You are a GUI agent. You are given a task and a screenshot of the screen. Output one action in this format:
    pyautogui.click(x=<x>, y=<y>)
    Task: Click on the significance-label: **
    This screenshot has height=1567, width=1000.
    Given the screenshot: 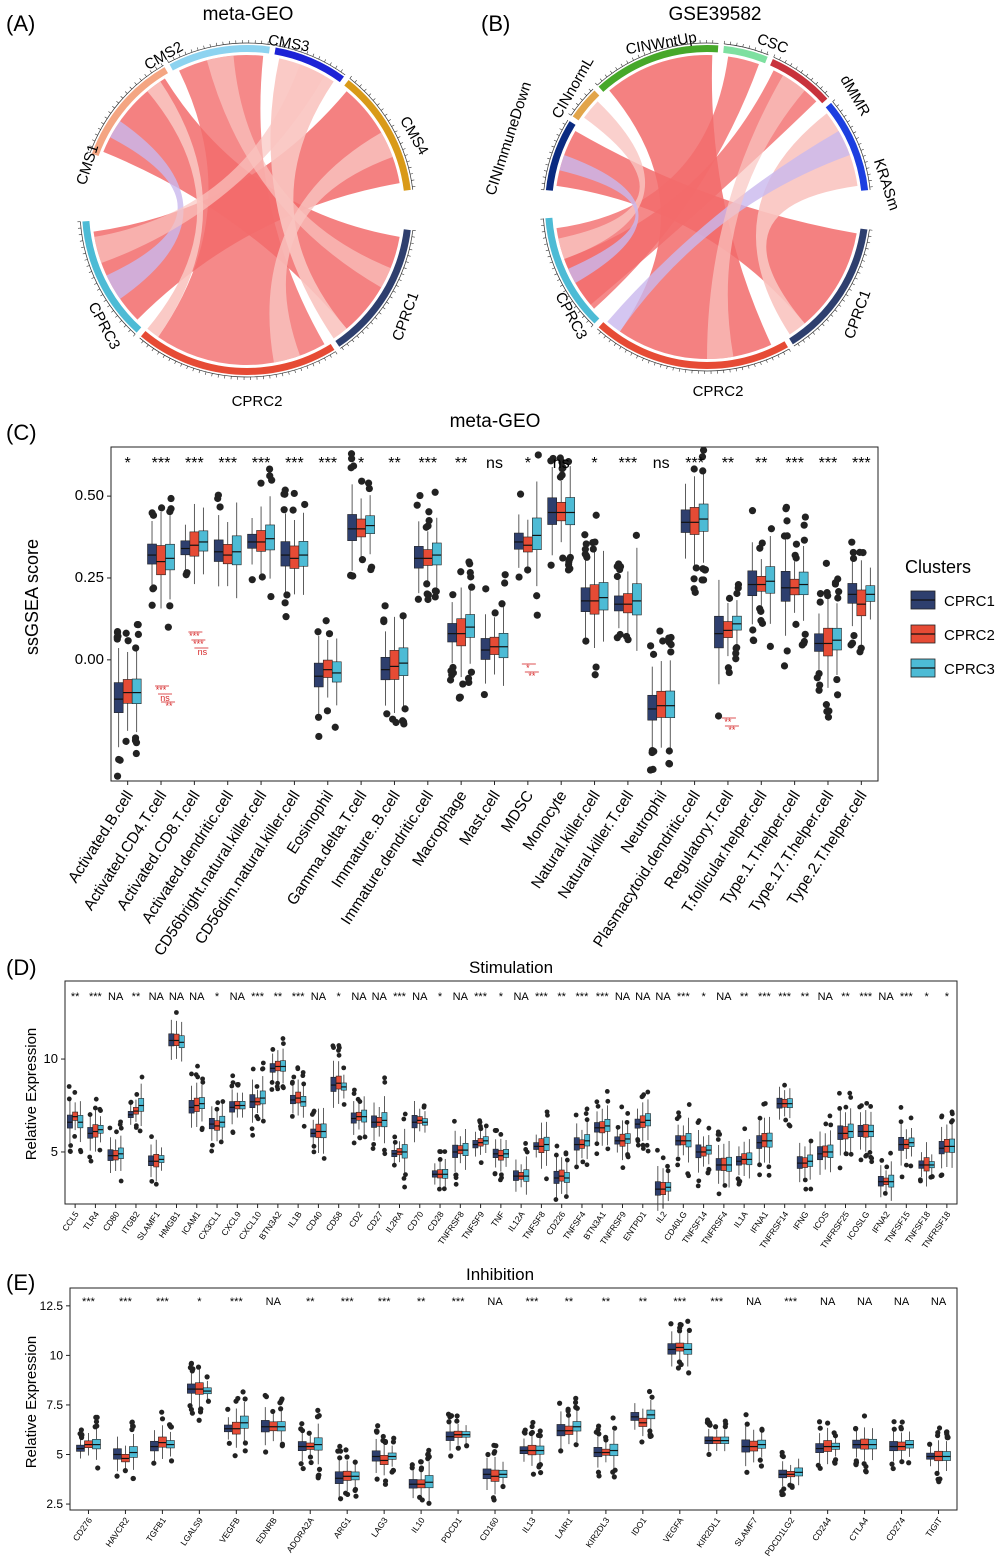 What is the action you would take?
    pyautogui.click(x=394, y=463)
    